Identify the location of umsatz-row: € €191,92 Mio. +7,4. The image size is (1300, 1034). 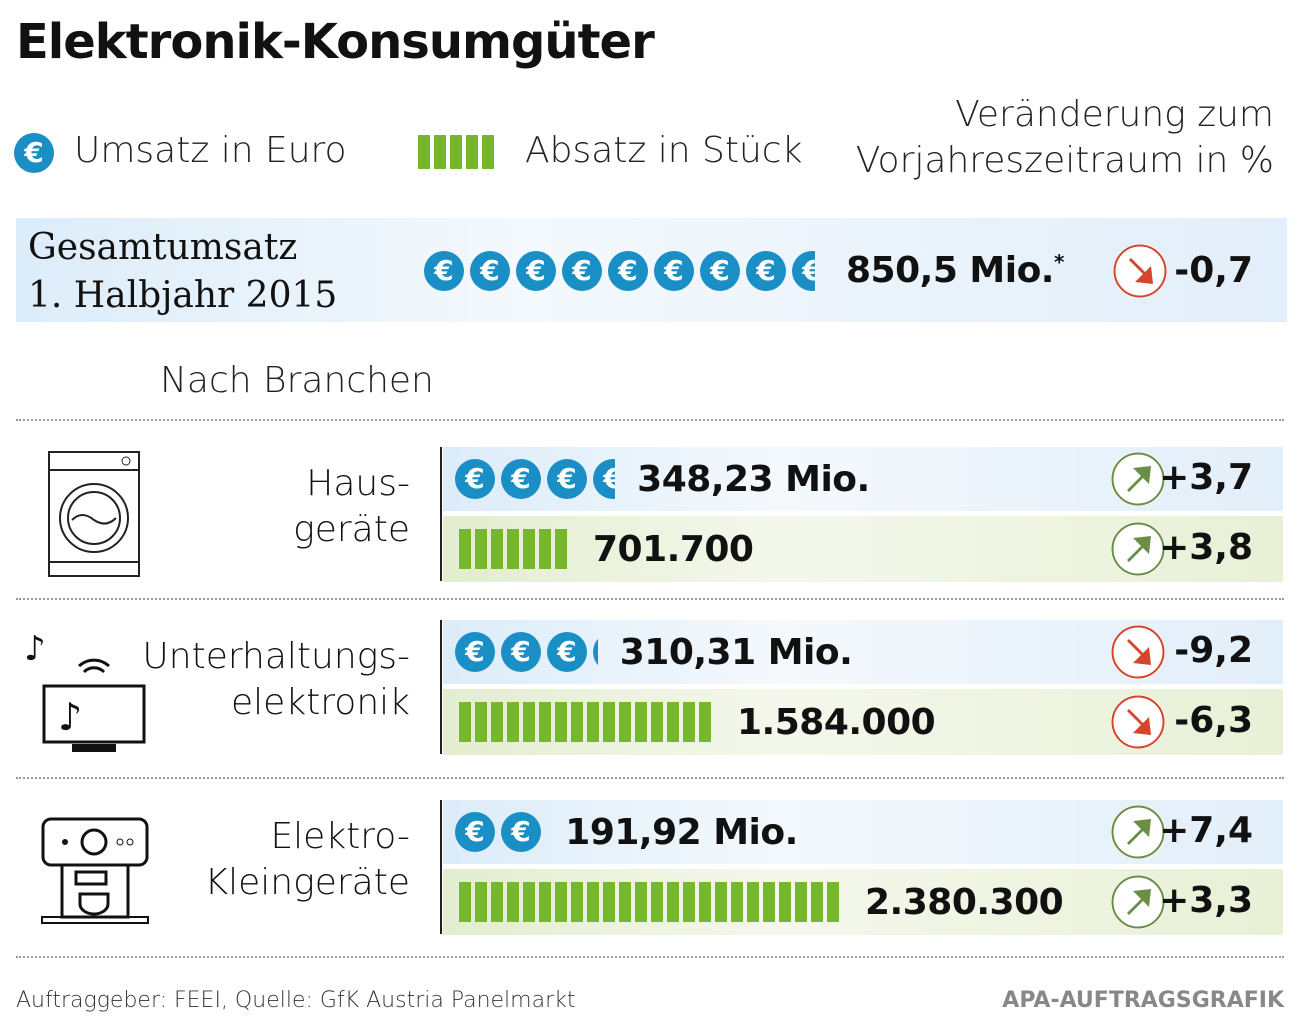
(863, 832).